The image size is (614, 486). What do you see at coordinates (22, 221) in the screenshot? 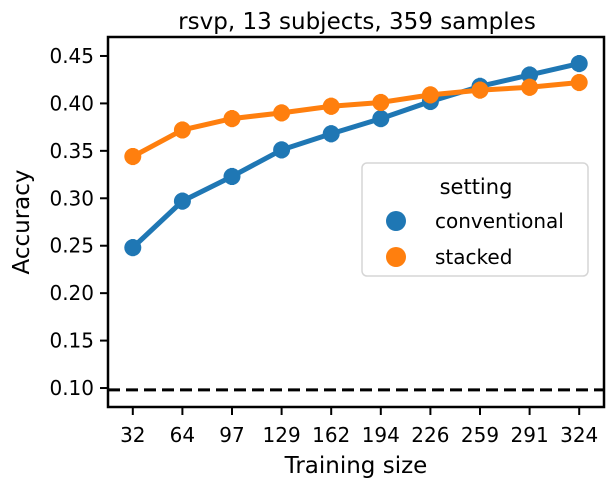
I see `y-axis-label: Accuracy` at bounding box center [22, 221].